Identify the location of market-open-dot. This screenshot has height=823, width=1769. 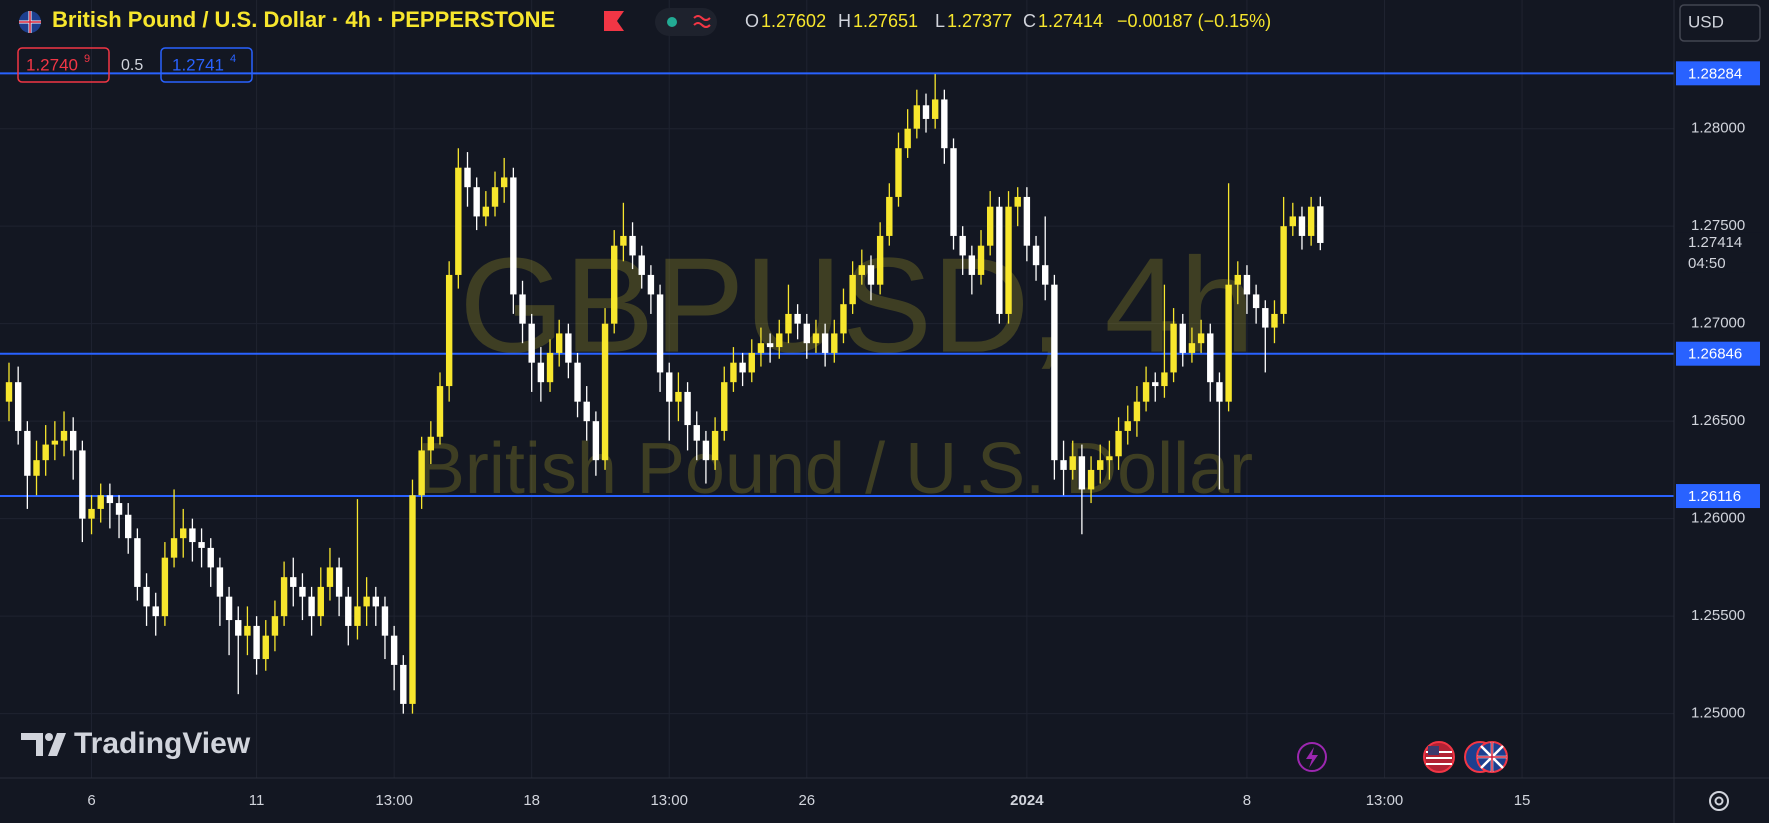
(672, 22).